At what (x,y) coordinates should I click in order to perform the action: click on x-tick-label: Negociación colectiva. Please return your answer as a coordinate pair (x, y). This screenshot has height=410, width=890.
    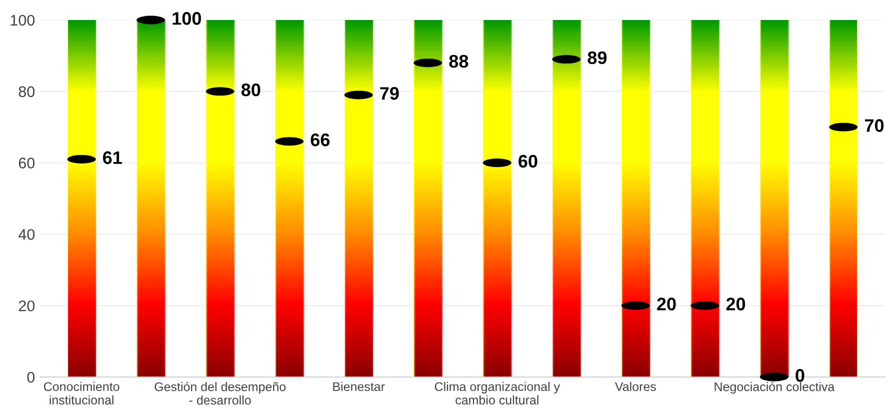
    Looking at the image, I should click on (774, 388).